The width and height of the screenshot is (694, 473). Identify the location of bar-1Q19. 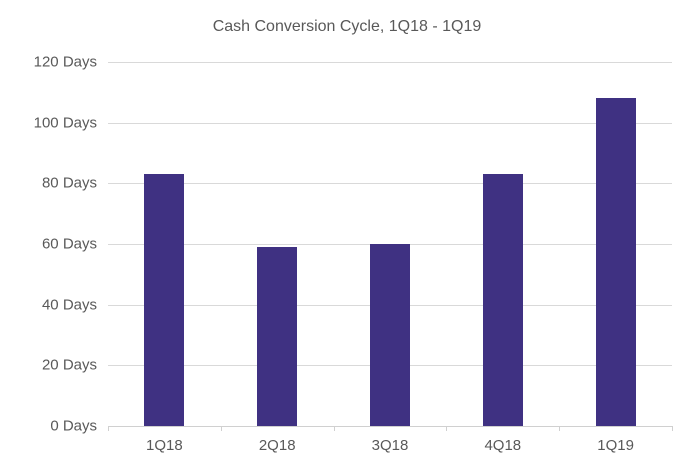
(615, 262).